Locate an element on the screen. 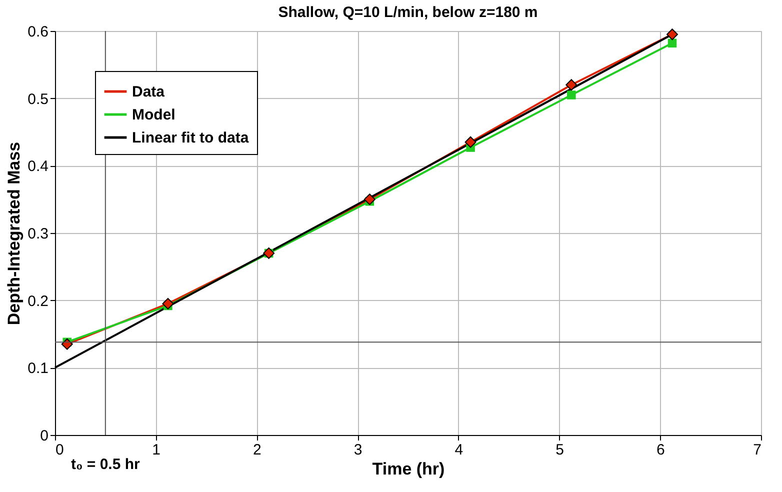  legend-label: Linear fit to data is located at coordinates (191, 138).